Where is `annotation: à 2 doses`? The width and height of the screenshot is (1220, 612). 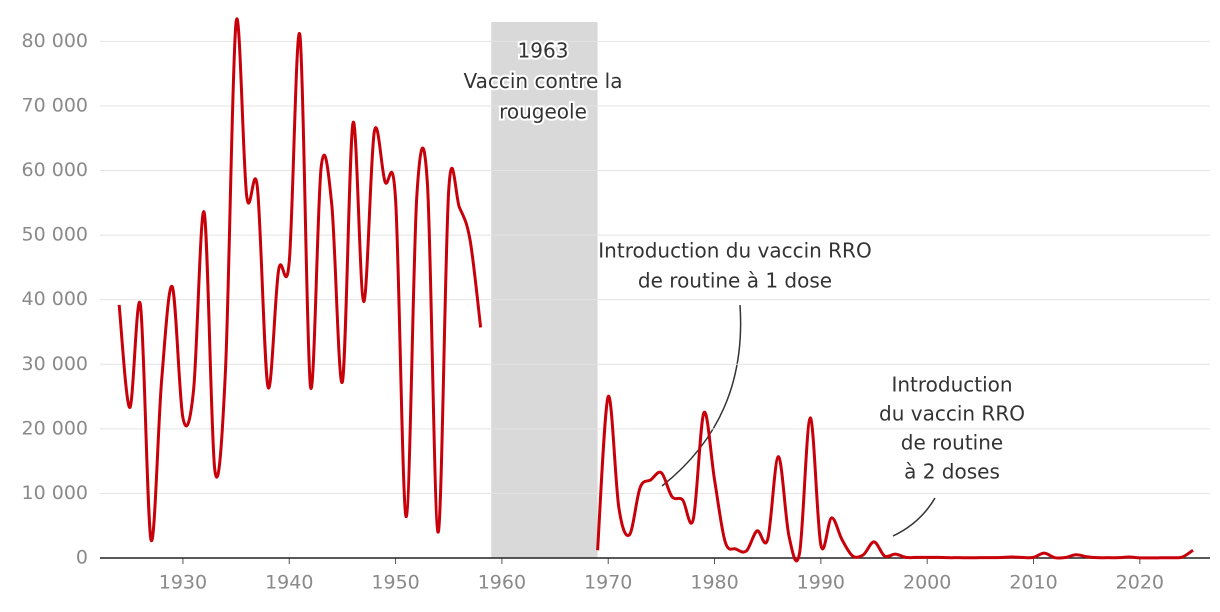 annotation: à 2 doses is located at coordinates (952, 472).